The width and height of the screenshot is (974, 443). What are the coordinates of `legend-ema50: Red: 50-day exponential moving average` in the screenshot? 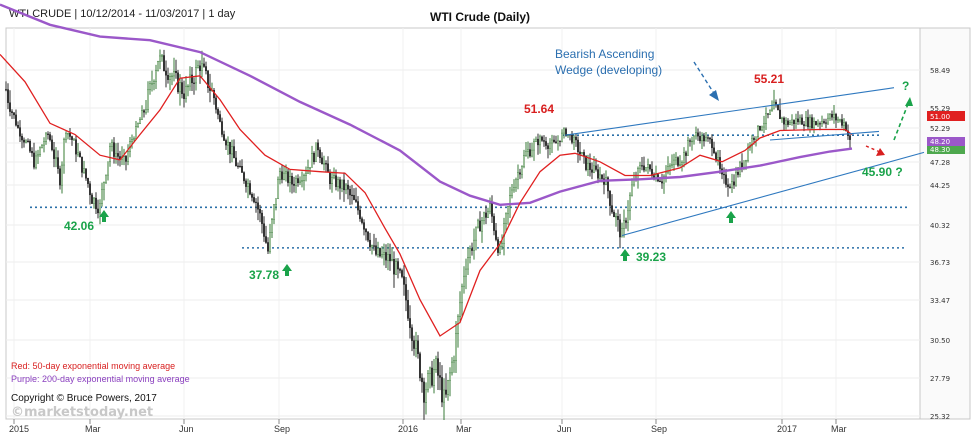 It's located at (93, 366).